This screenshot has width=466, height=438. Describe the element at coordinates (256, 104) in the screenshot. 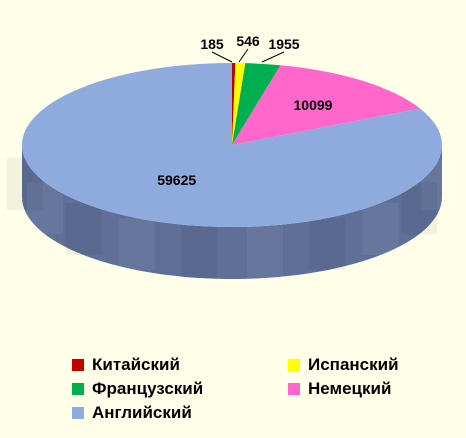

I see `pie-slice-french` at that location.